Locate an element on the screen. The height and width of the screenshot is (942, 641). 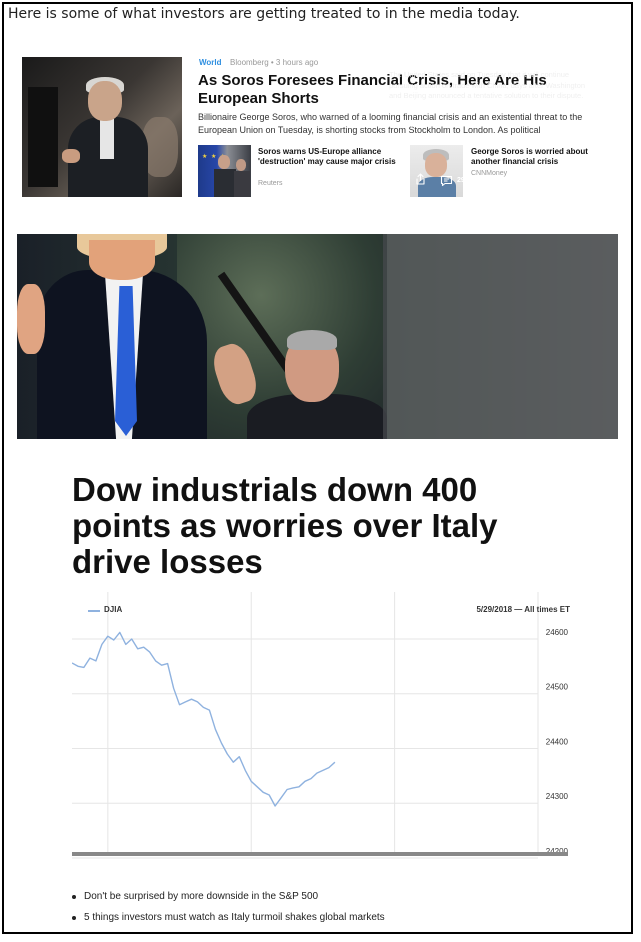
legend-label: DJIA is located at coordinates (113, 609).